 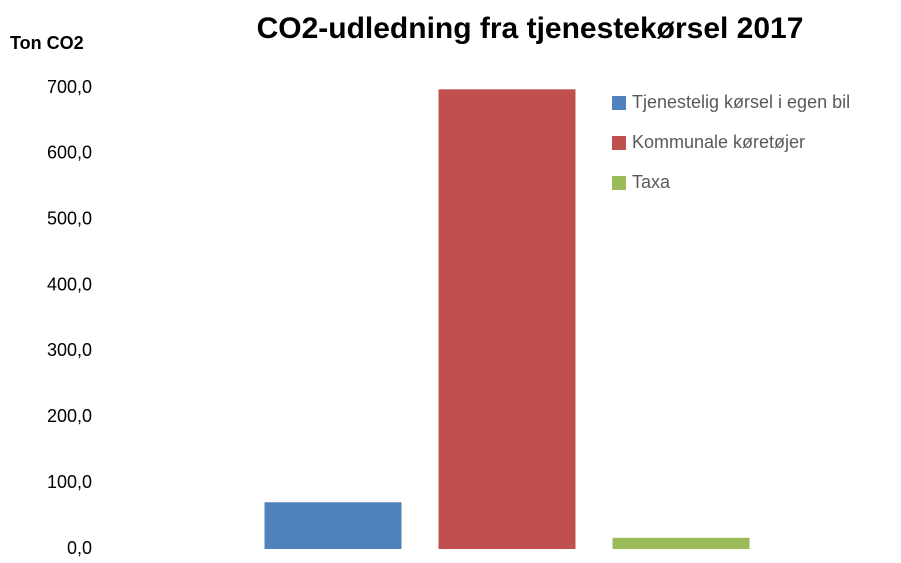 What do you see at coordinates (69, 416) in the screenshot?
I see `y-tick-label: 200,0` at bounding box center [69, 416].